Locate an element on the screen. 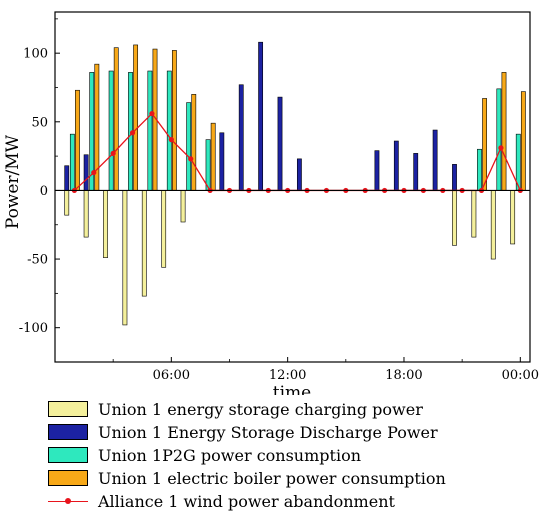  legend-swatch-p2g is located at coordinates (68, 455).